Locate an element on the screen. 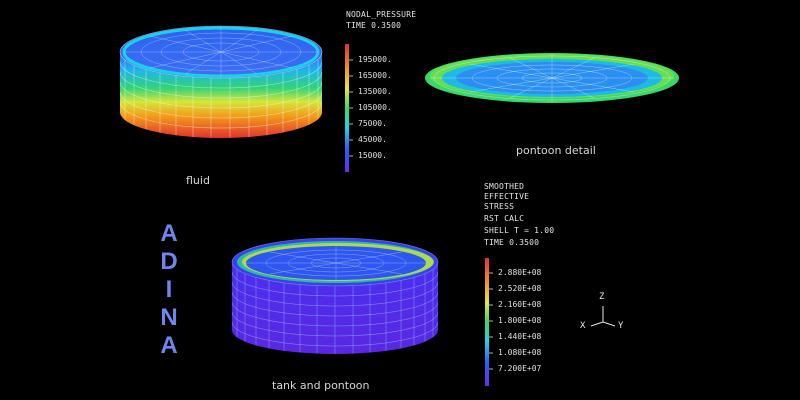  stress-colorbar is located at coordinates (489, 322).